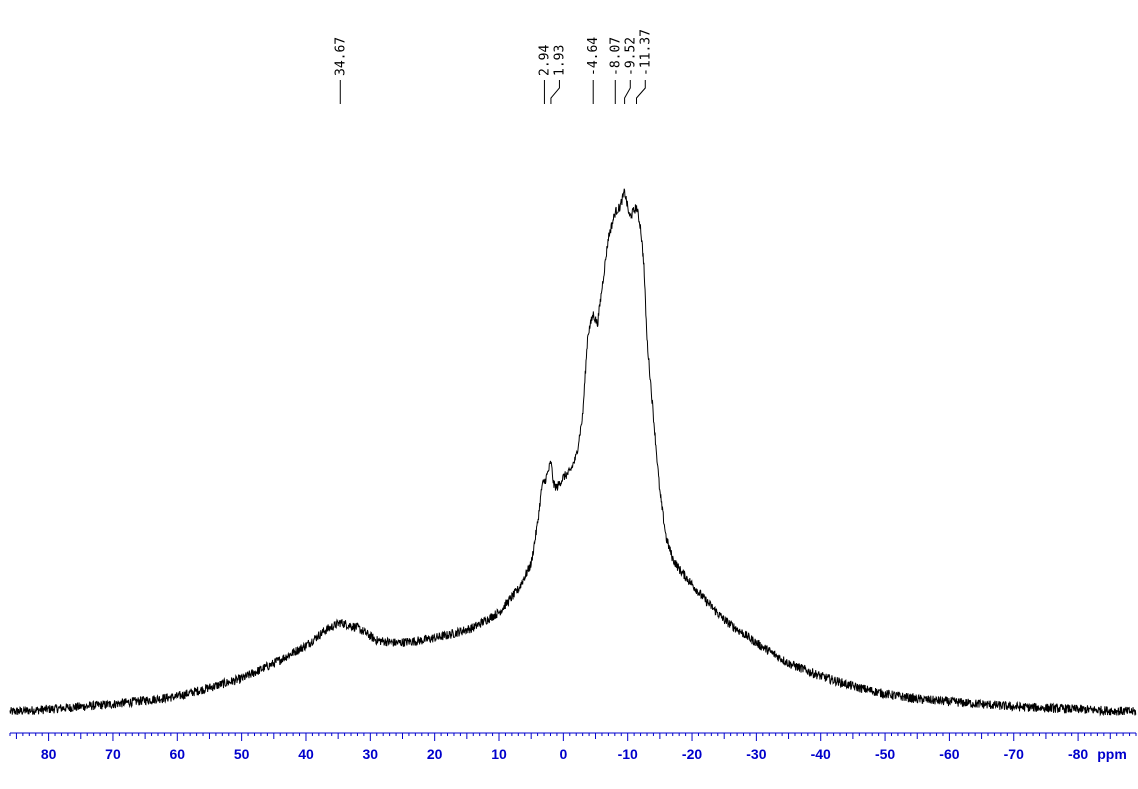  What do you see at coordinates (544, 60) in the screenshot?
I see `peak-label: 2.94` at bounding box center [544, 60].